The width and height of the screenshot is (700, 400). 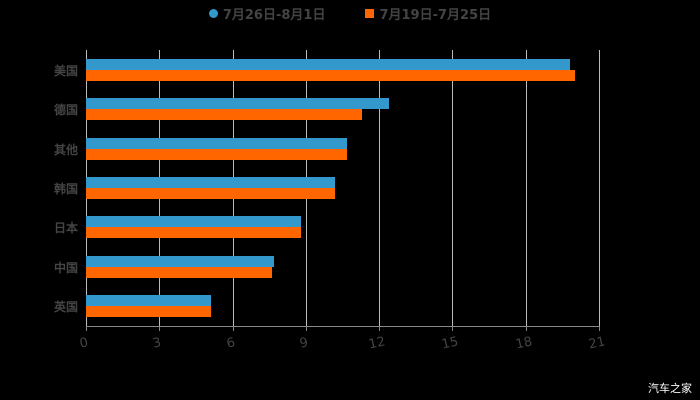 What do you see at coordinates (65, 307) in the screenshot?
I see `y-category-label: 英国` at bounding box center [65, 307].